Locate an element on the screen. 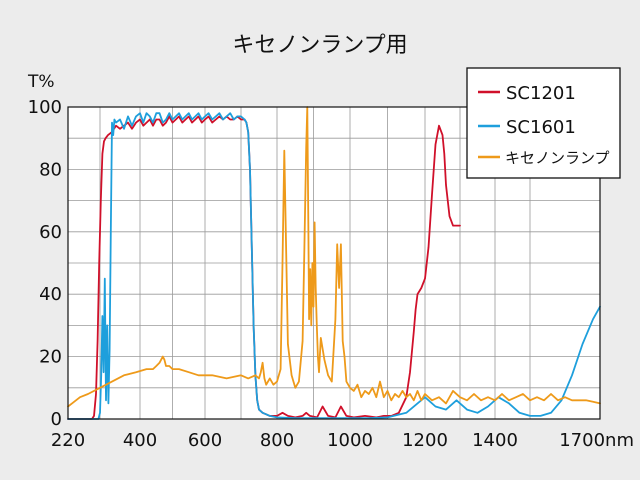 This screenshot has height=480, width=640. x-tick-label: 220 is located at coordinates (68, 440).